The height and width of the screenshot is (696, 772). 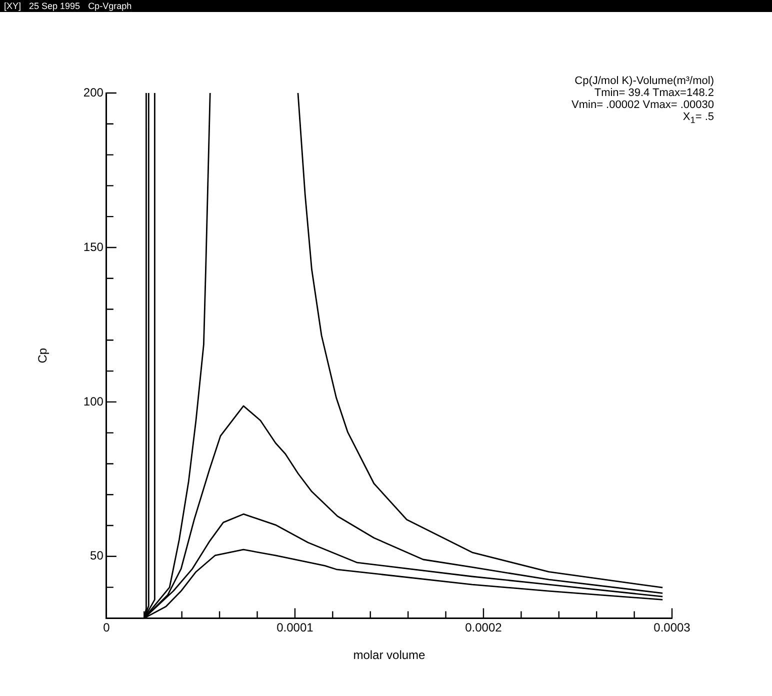 What do you see at coordinates (43, 356) in the screenshot?
I see `y-axis-title: Cp` at bounding box center [43, 356].